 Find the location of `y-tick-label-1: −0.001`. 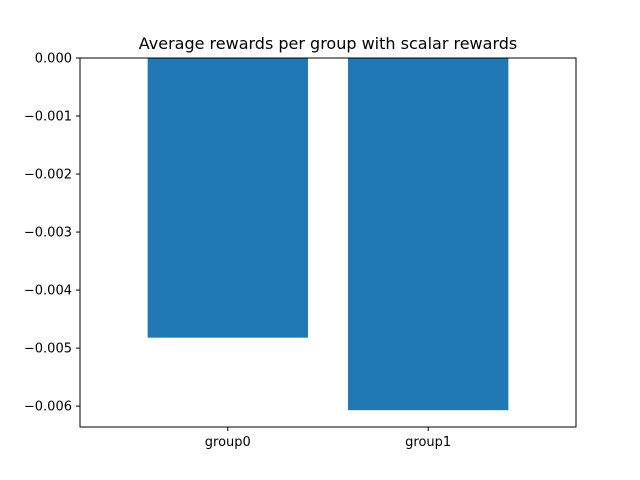

y-tick-label-1: −0.001 is located at coordinates (48, 117).